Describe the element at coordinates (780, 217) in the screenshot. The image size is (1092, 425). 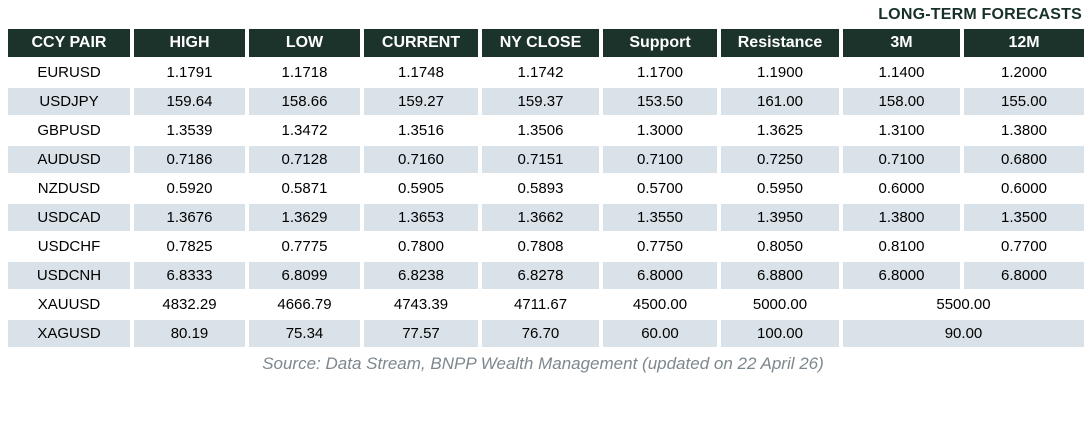
I see `value-cell: 1.3950` at that location.